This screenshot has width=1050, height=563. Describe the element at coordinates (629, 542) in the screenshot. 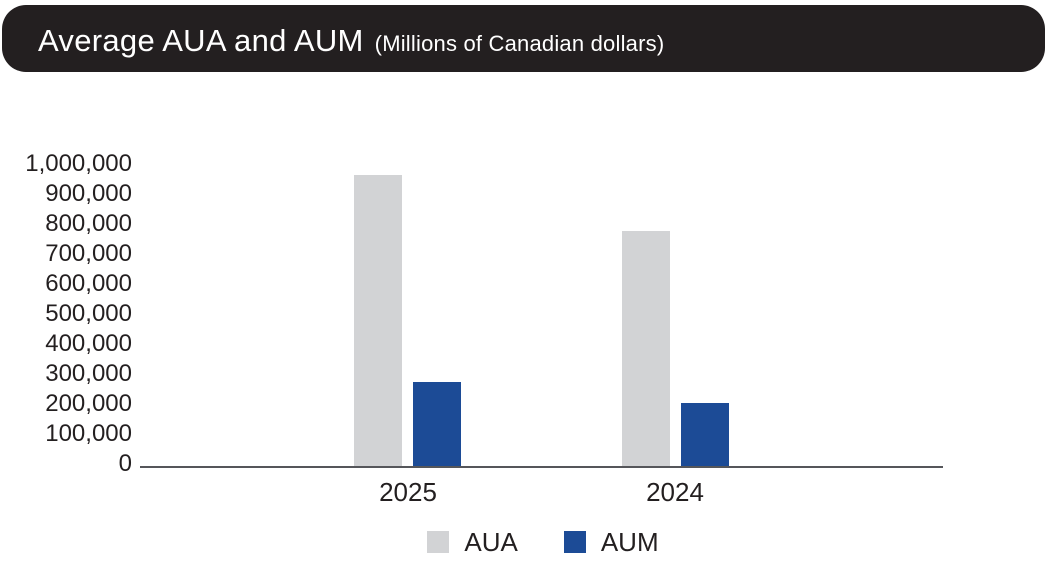

I see `legend-label-aum: AUM` at that location.